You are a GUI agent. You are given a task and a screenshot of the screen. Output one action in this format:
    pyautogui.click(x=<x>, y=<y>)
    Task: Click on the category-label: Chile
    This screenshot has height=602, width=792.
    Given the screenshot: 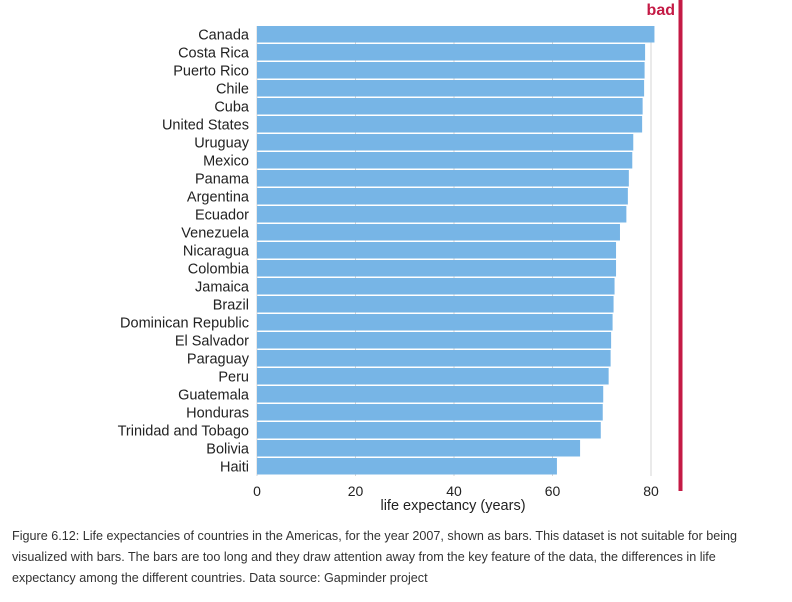 What is the action you would take?
    pyautogui.click(x=232, y=89)
    